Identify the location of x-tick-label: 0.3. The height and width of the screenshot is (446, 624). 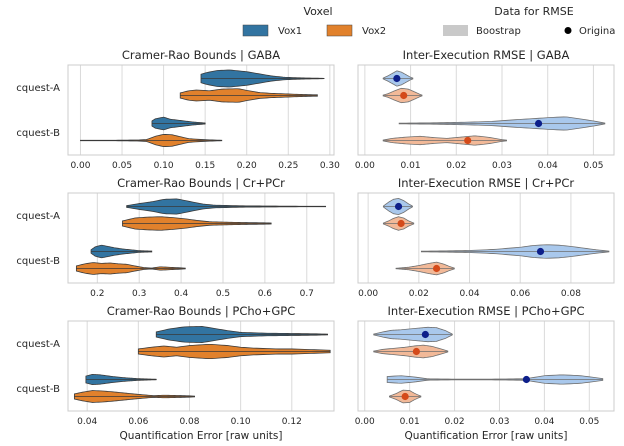
(139, 294).